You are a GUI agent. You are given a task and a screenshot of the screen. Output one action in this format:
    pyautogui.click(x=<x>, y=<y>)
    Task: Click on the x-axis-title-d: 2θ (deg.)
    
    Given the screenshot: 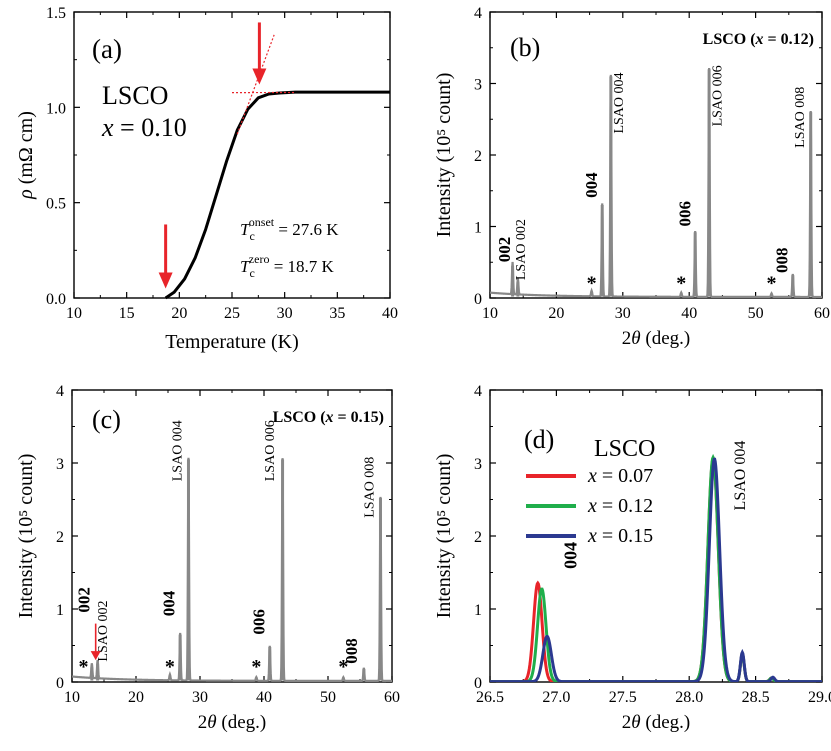 What is the action you would take?
    pyautogui.click(x=656, y=722)
    